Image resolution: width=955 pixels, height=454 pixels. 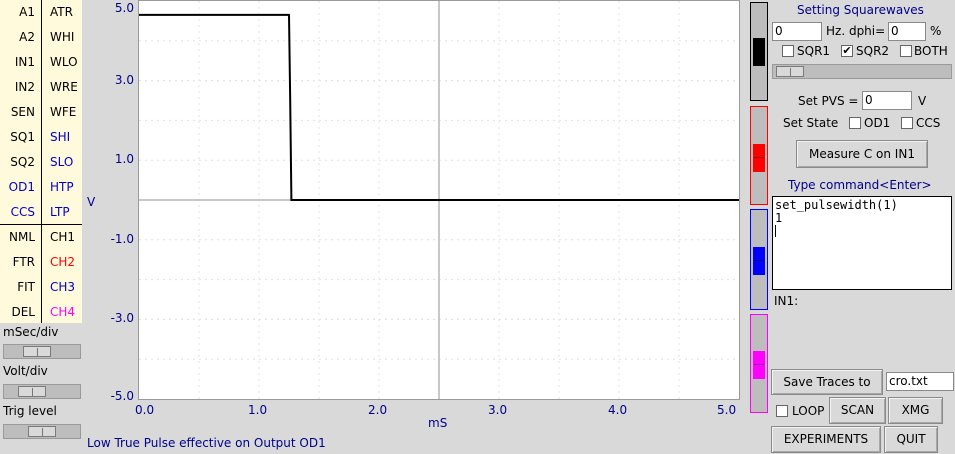 I want to click on type-command-label: Type command<Enter>, so click(x=860, y=185).